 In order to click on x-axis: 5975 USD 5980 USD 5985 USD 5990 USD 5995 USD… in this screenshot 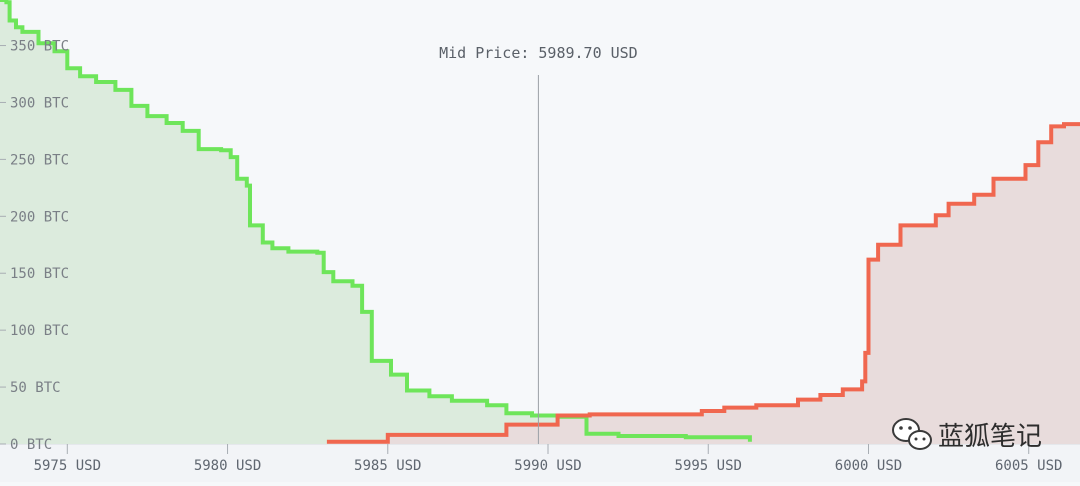, I will do `click(548, 459)`.